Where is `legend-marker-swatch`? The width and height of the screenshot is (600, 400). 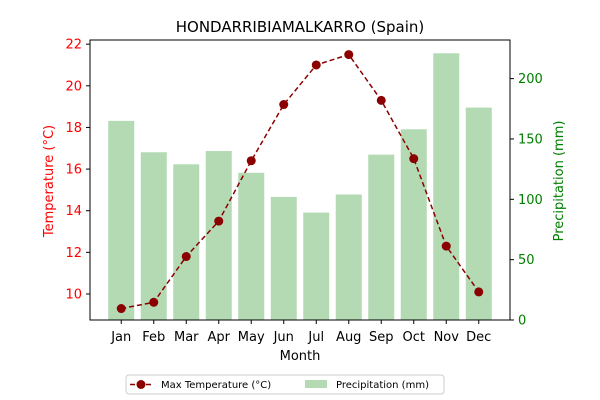
legend-marker-swatch is located at coordinates (141, 384).